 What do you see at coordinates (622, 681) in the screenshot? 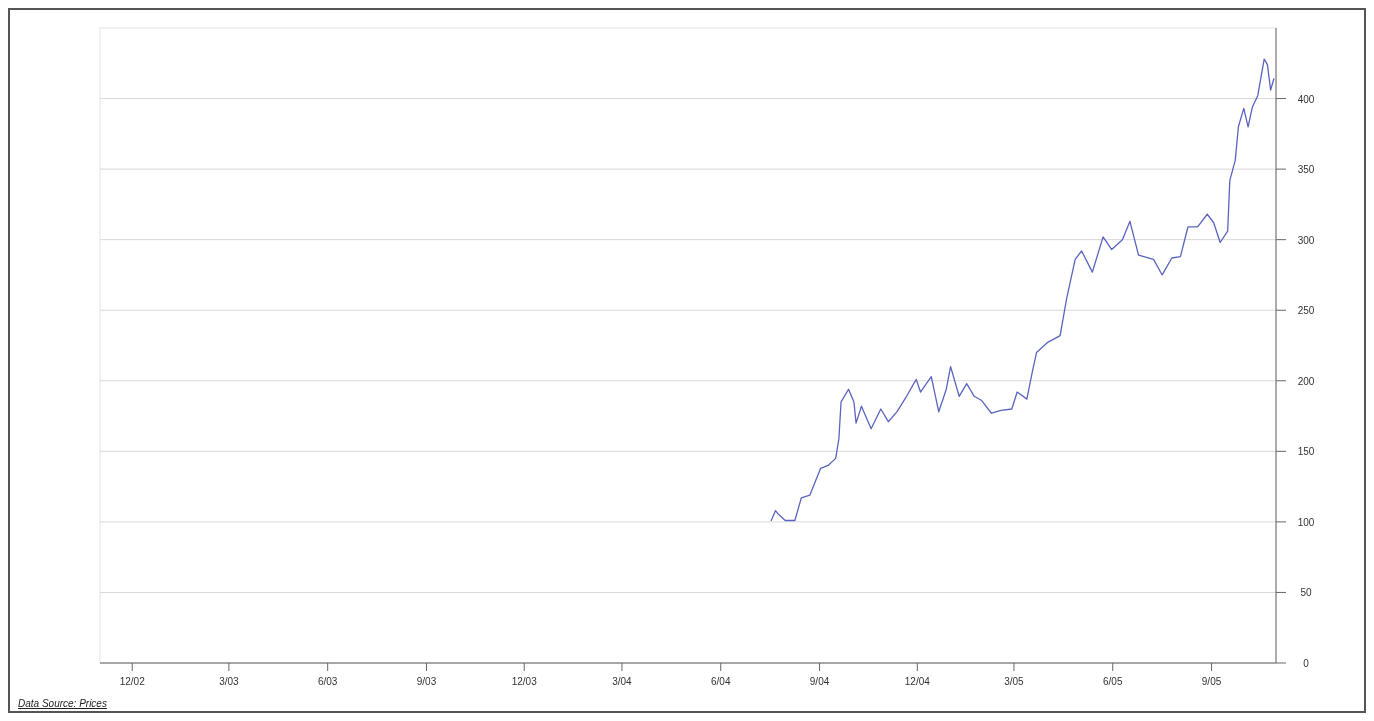
I see `x-tick-label: 3/04` at bounding box center [622, 681].